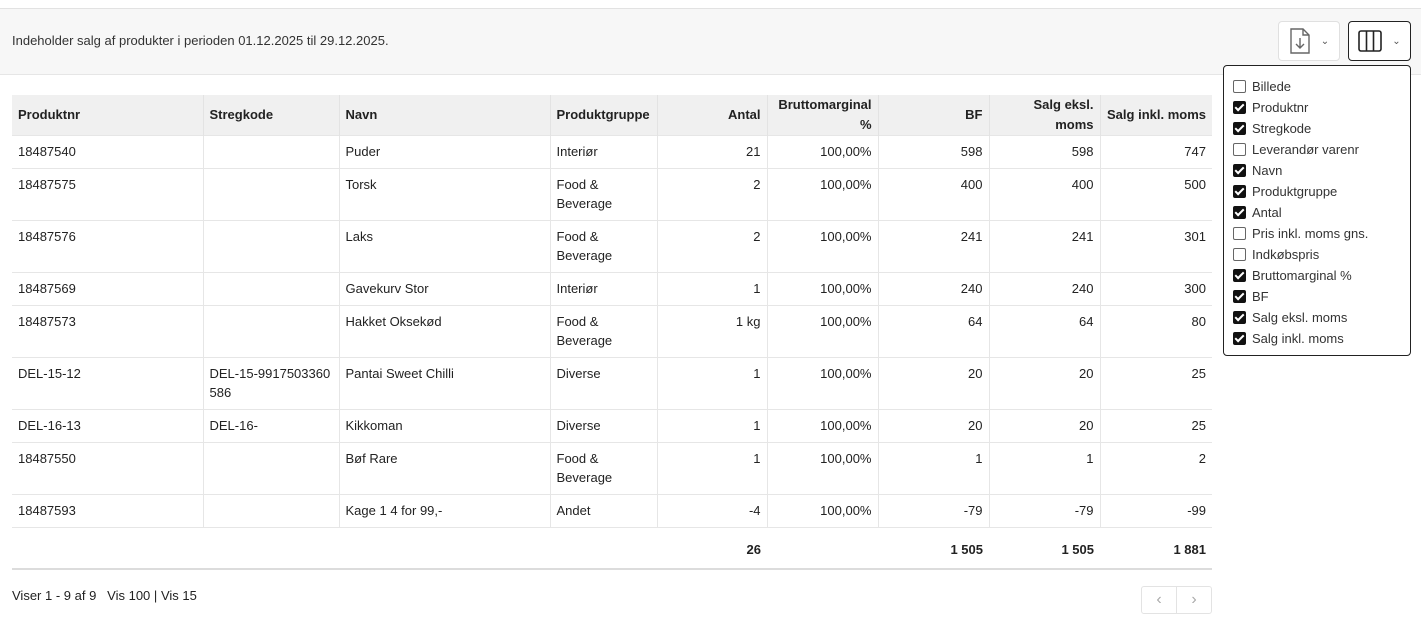  I want to click on column-option: Bruttomarginal %, so click(1317, 275).